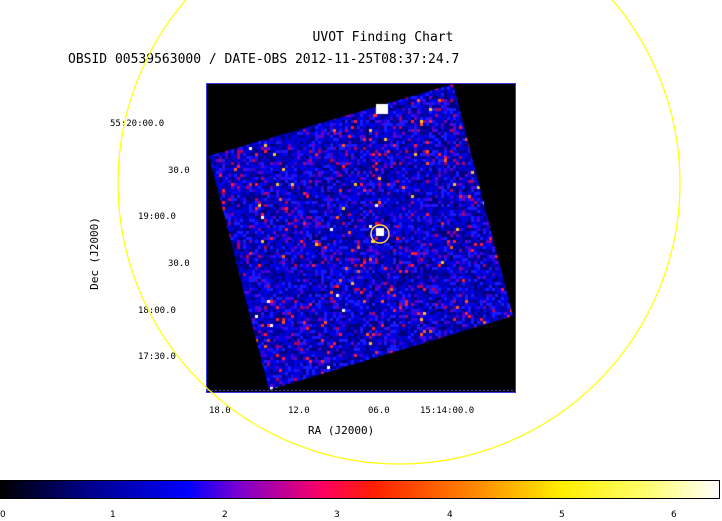  I want to click on ra-tick-label: 18.0, so click(220, 411).